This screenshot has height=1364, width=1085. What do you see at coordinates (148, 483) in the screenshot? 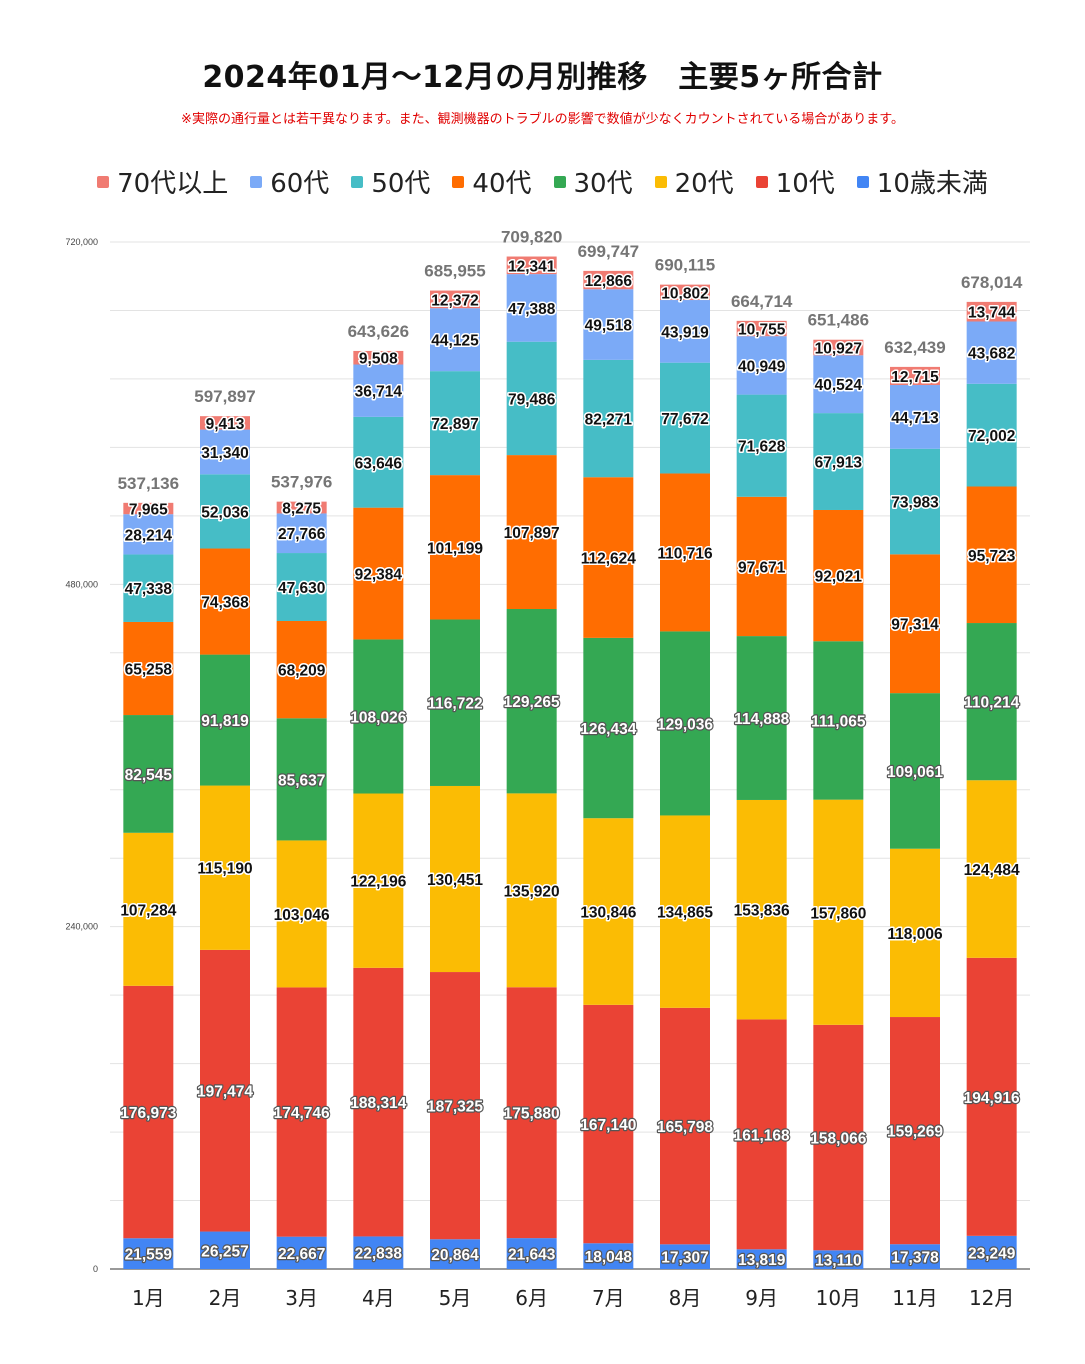
I see `total-label: 537,136` at bounding box center [148, 483].